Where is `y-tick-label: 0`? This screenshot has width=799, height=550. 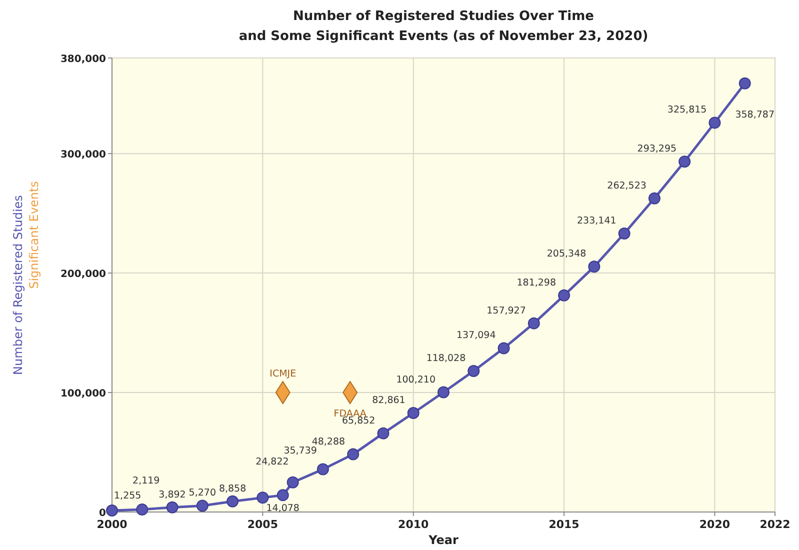 y-tick-label: 0 is located at coordinates (102, 513).